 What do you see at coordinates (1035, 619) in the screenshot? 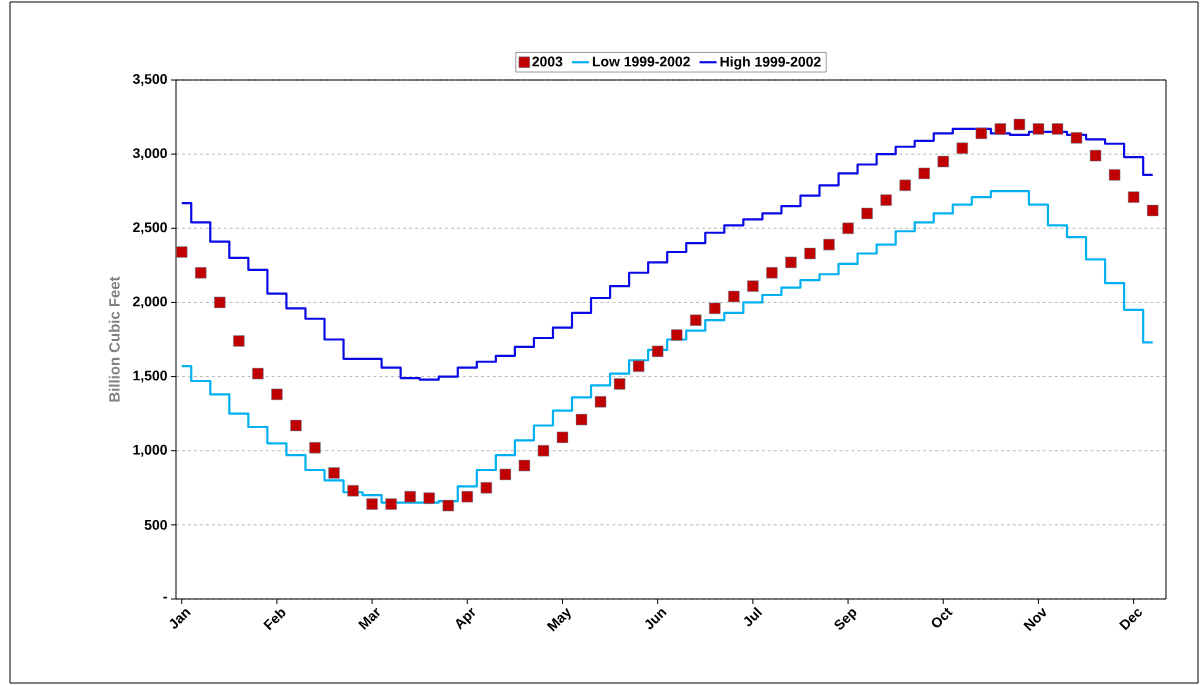
I see `x-tick-label: Nov` at bounding box center [1035, 619].